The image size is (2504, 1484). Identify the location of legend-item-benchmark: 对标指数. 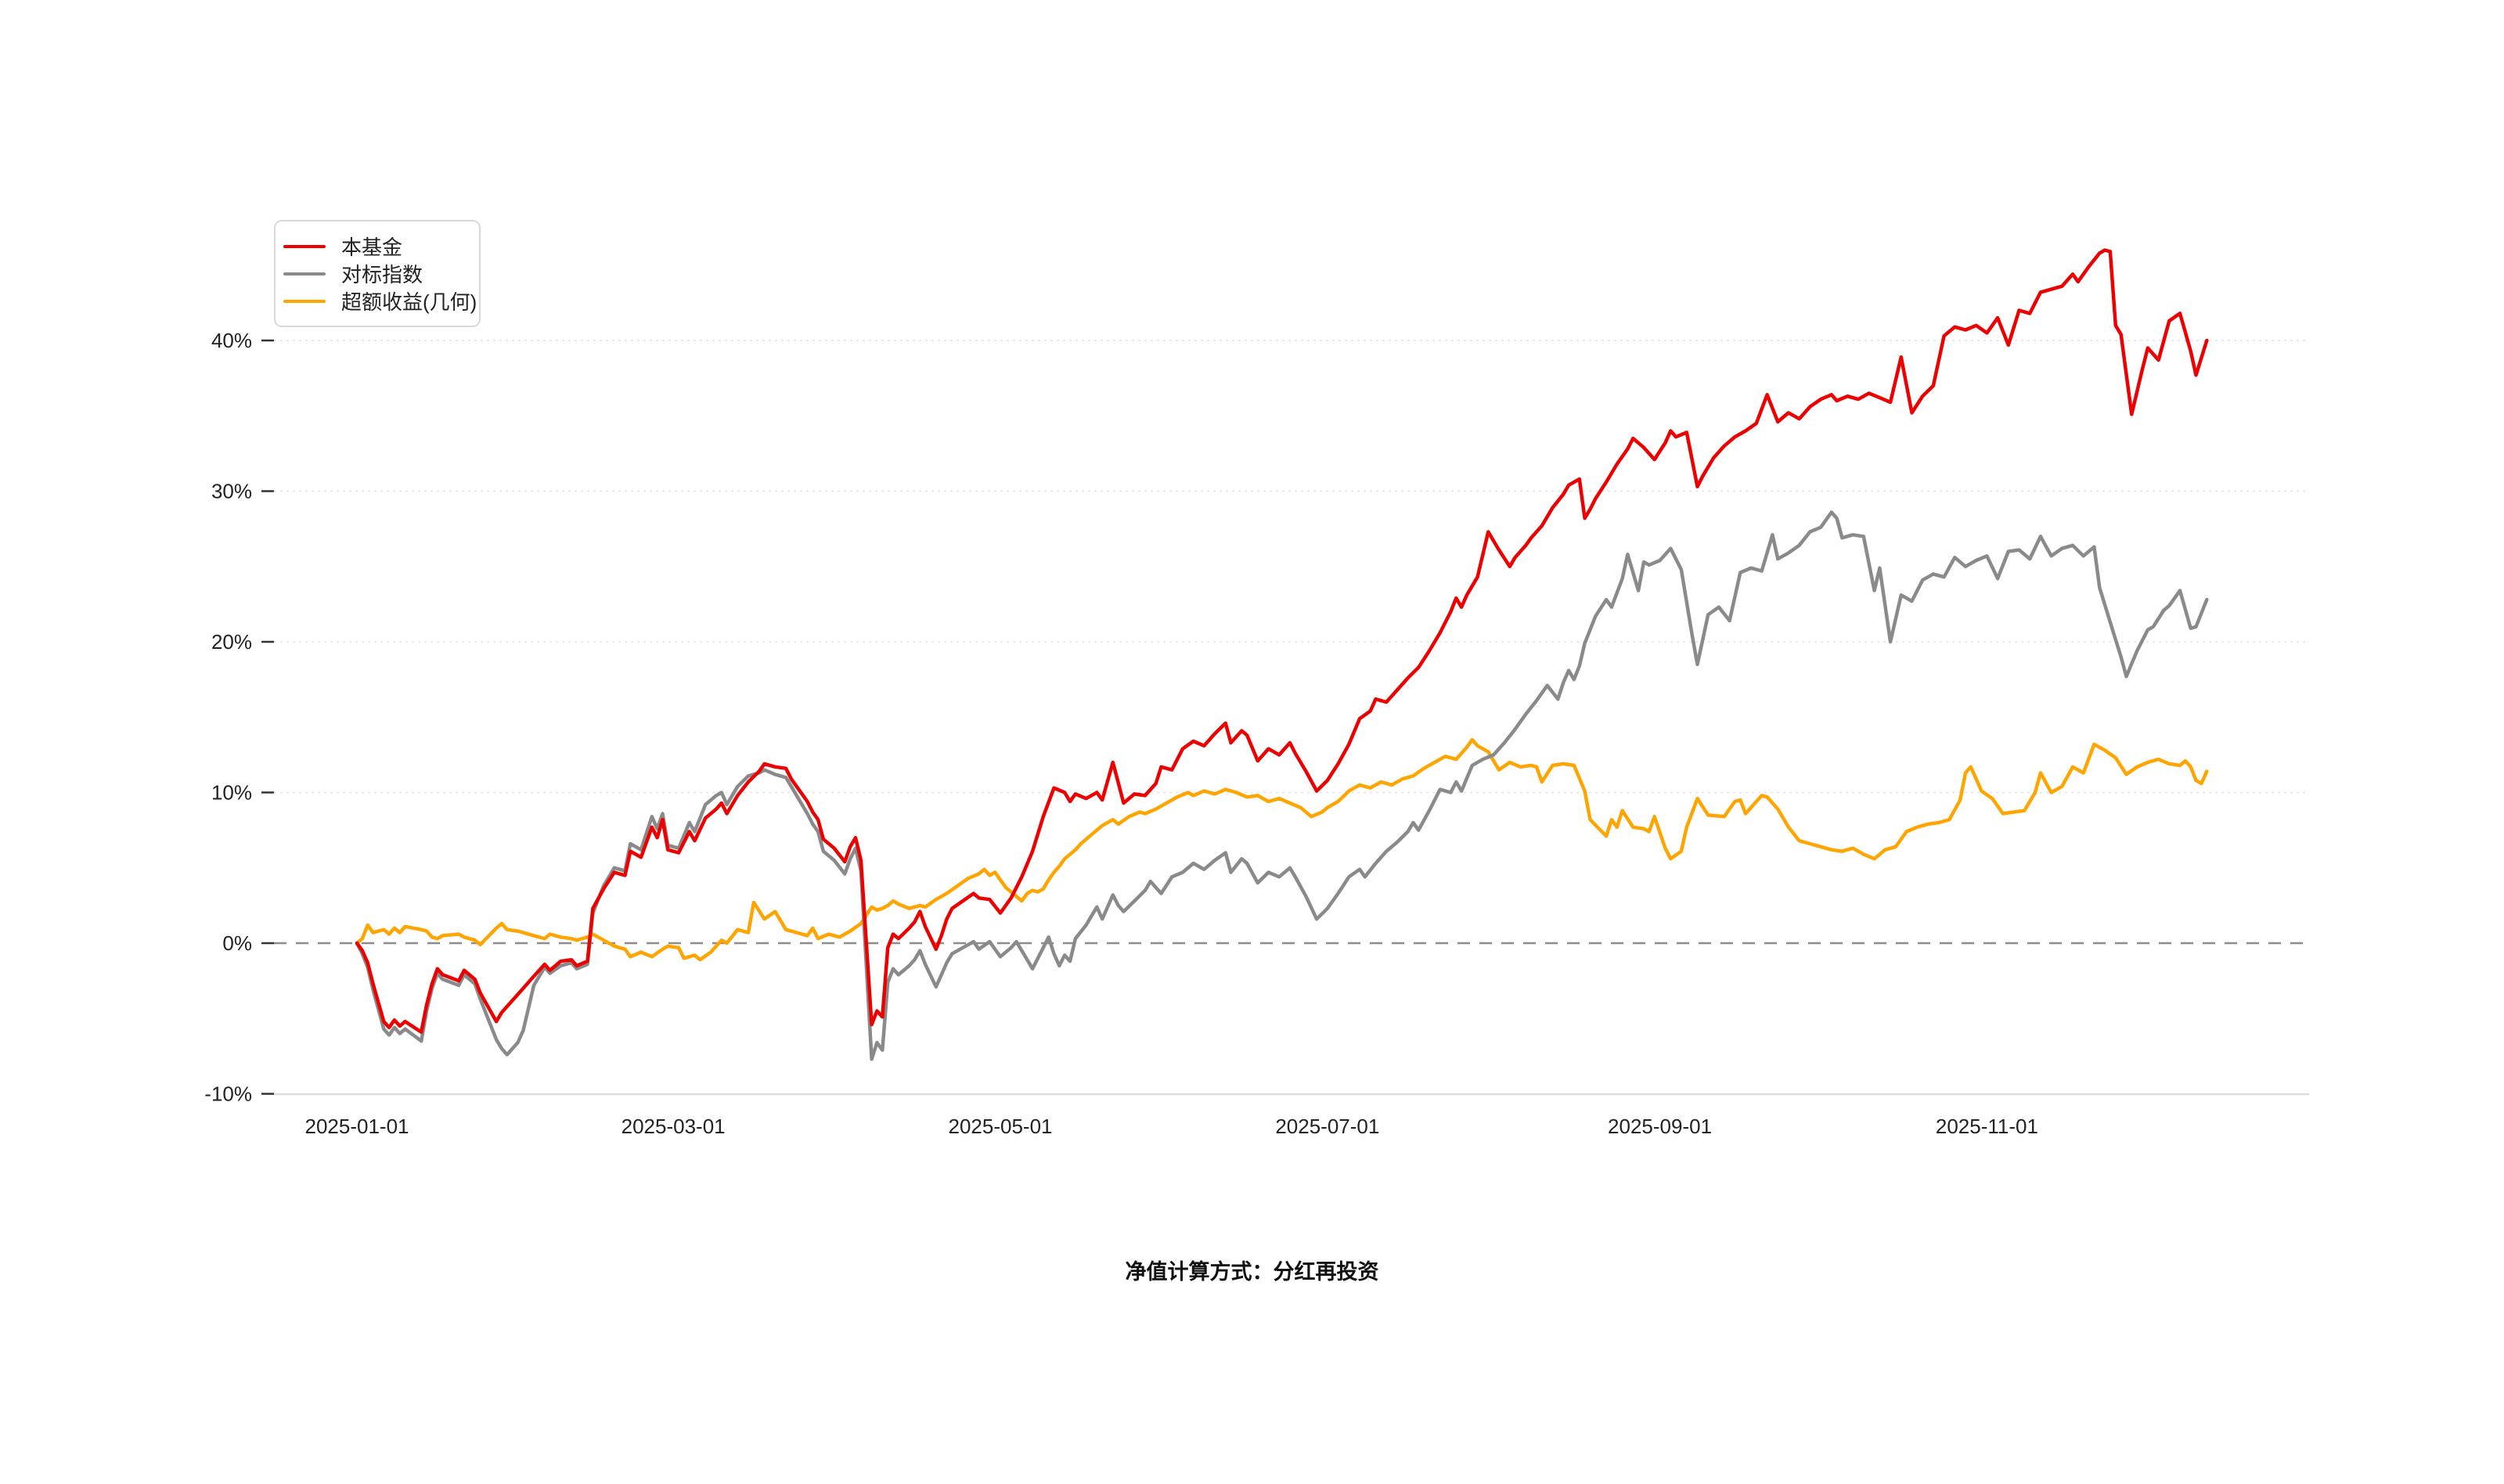
(374, 273).